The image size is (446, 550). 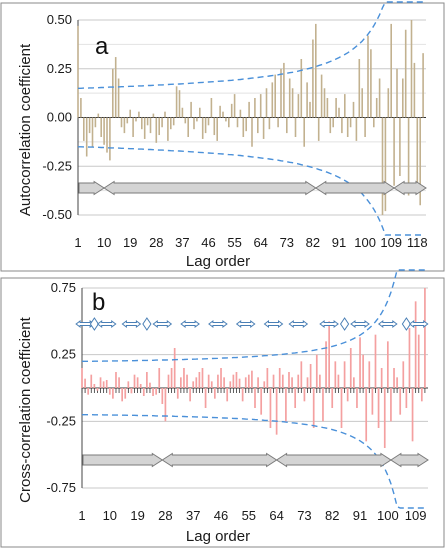 I want to click on panel-b-ytick-label: -0.75, so click(x=61, y=487).